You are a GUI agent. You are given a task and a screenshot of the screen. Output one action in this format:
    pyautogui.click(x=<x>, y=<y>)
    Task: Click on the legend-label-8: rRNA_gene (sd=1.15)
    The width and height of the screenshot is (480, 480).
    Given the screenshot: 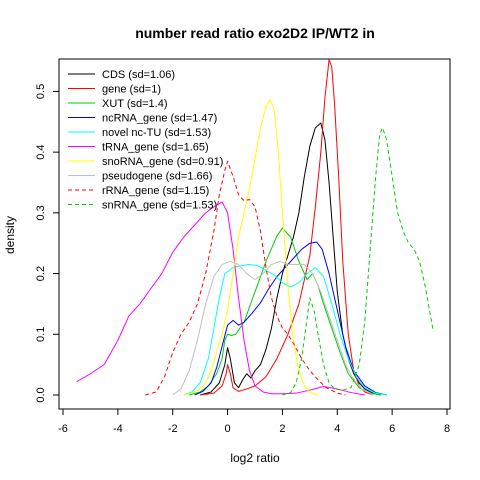 What is the action you would take?
    pyautogui.click(x=155, y=191)
    